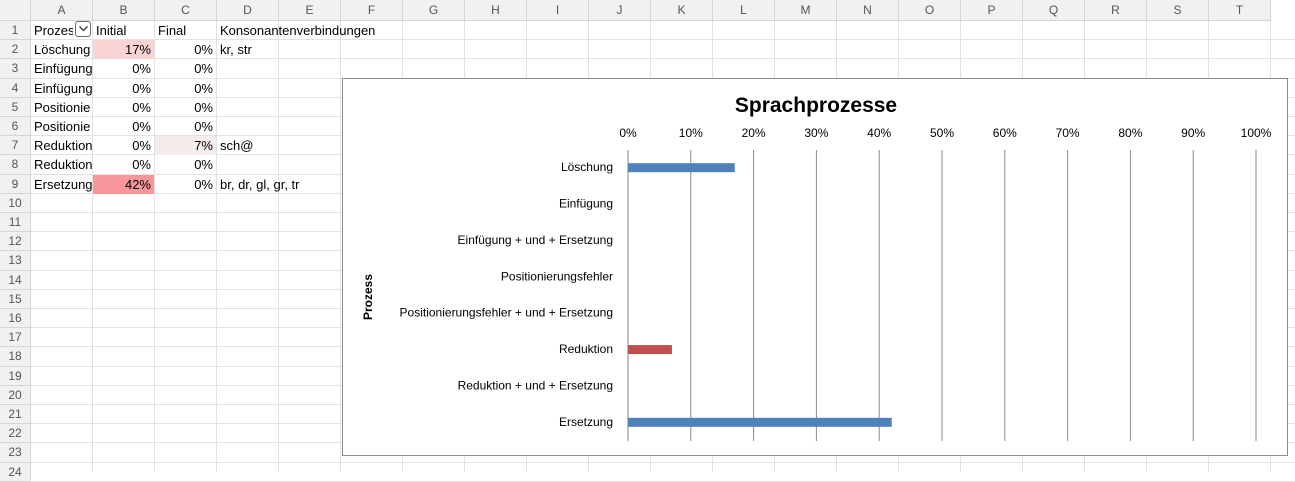  Describe the element at coordinates (203, 50) in the screenshot. I see `cell-c2: 0%` at that location.